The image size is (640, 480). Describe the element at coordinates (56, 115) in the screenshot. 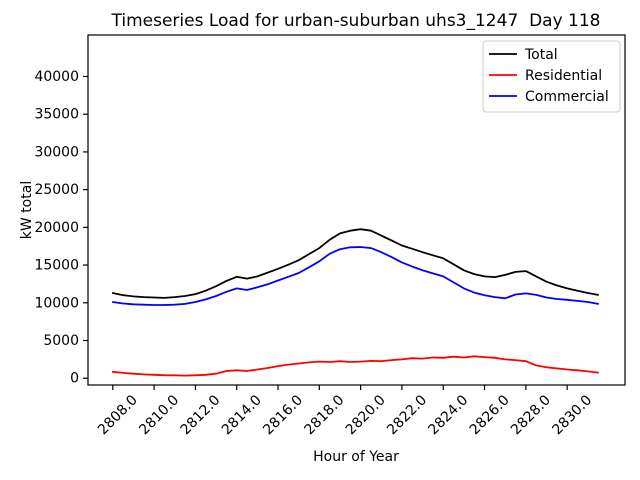

I see `y-tick-label: 35000` at that location.